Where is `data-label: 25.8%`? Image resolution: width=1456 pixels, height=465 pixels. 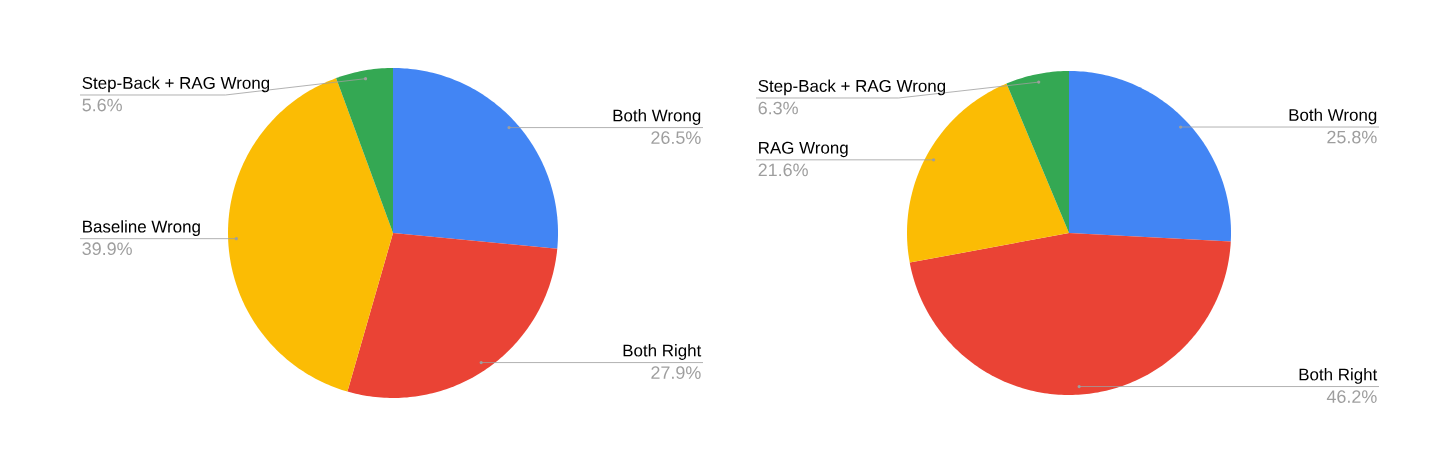 data-label: 25.8% is located at coordinates (1352, 137).